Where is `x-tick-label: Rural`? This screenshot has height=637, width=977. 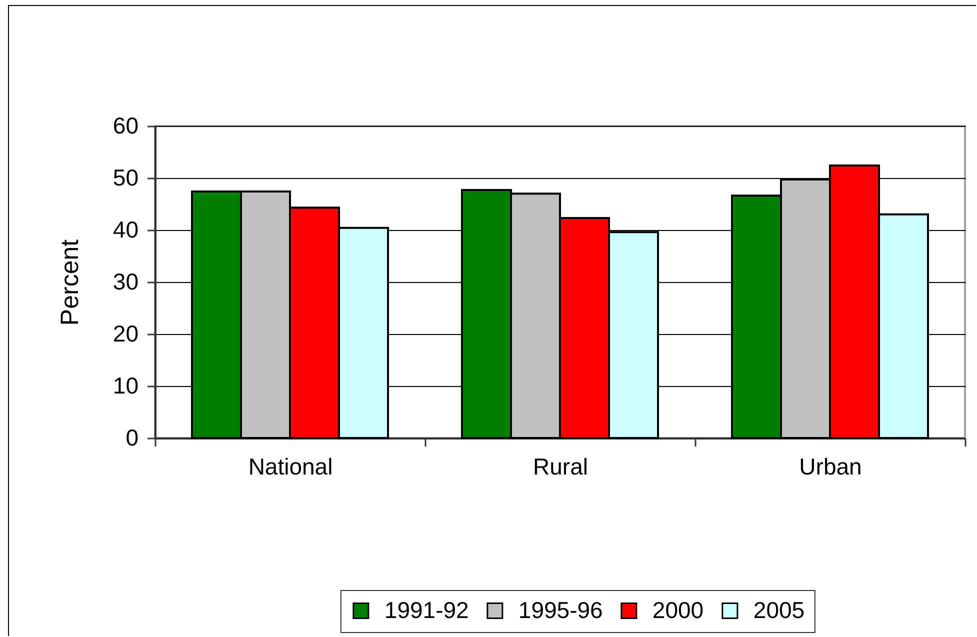 x-tick-label: Rural is located at coordinates (560, 467).